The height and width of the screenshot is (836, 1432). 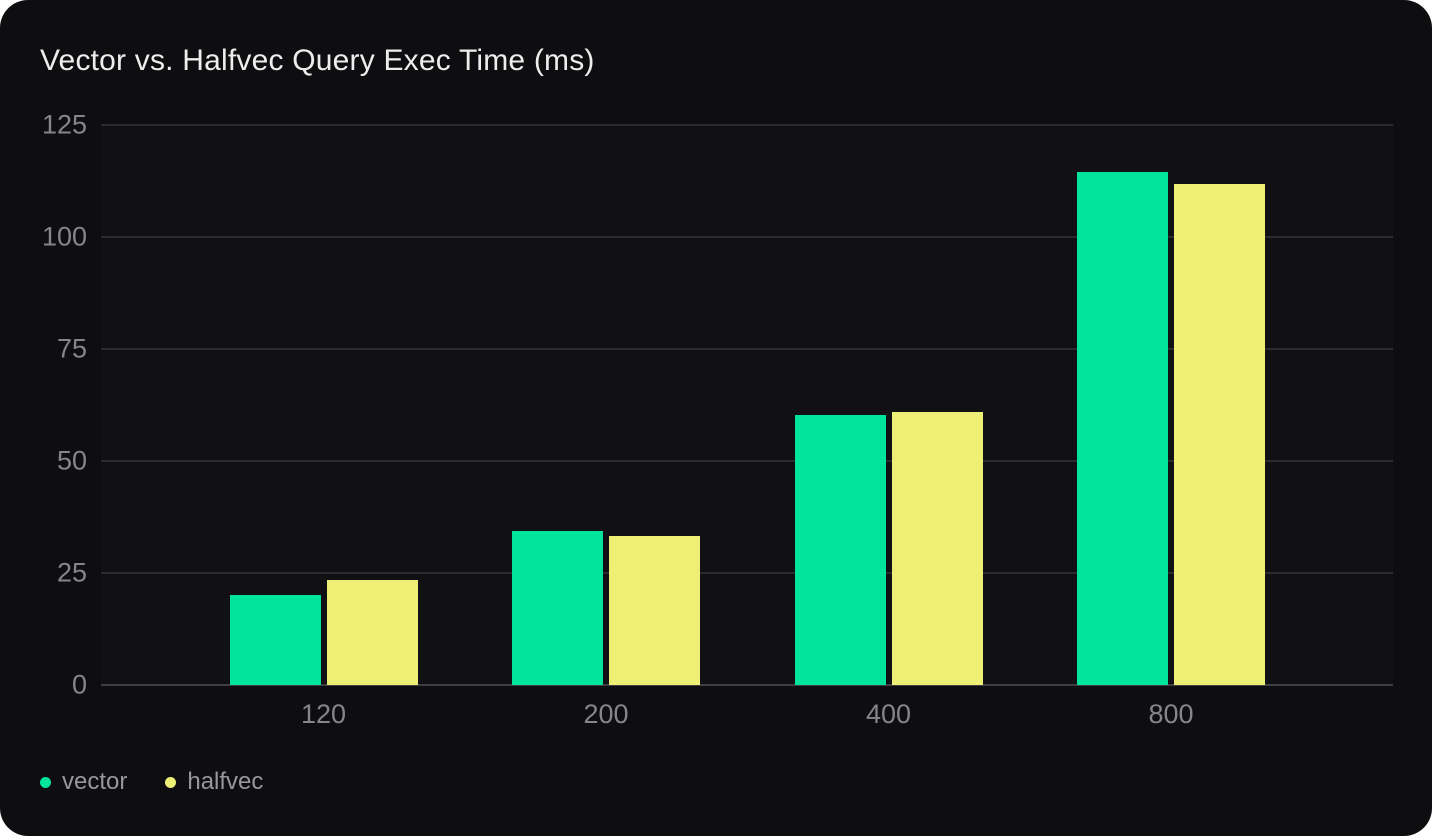 What do you see at coordinates (323, 714) in the screenshot?
I see `x-axis-tick-120: 120` at bounding box center [323, 714].